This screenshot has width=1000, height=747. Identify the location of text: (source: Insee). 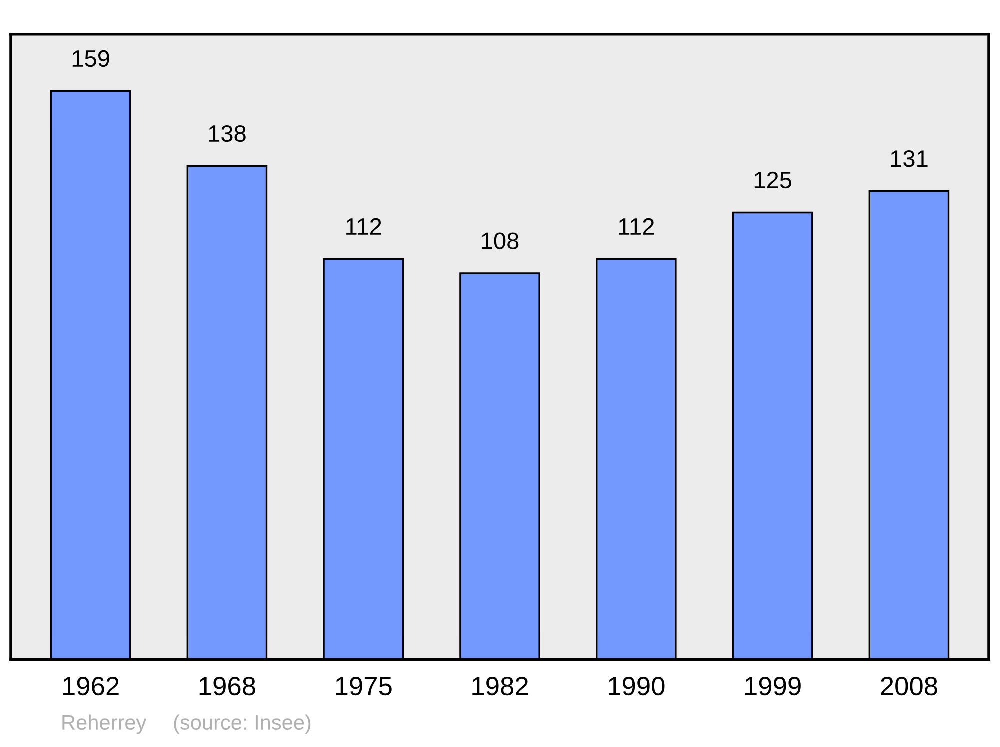
(242, 724).